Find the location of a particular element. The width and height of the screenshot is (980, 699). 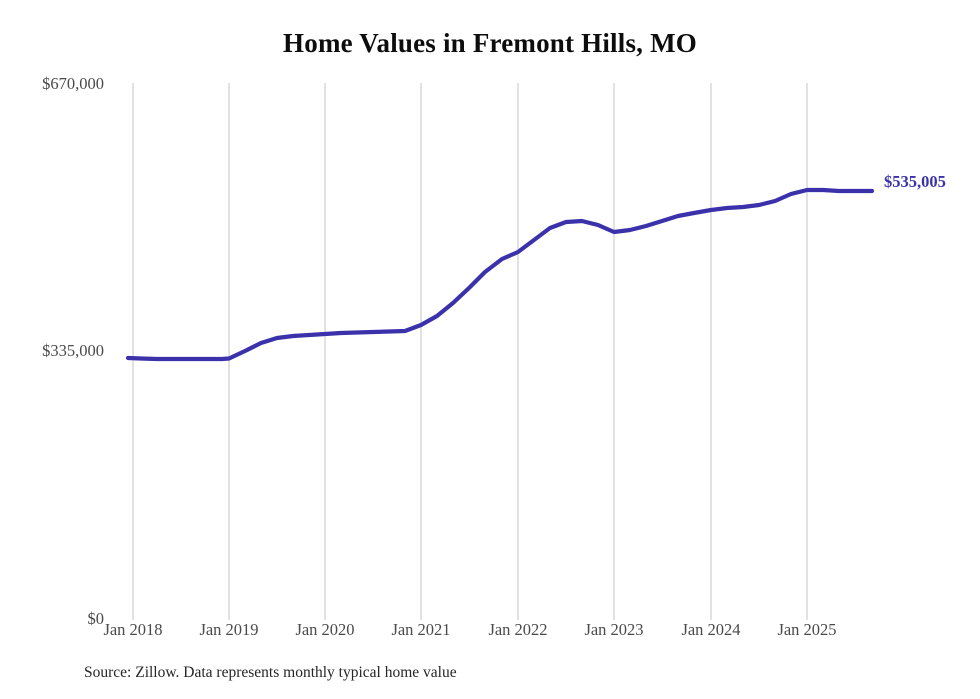

x-axis-tick-label-jan-2019: Jan 2019 is located at coordinates (229, 629).